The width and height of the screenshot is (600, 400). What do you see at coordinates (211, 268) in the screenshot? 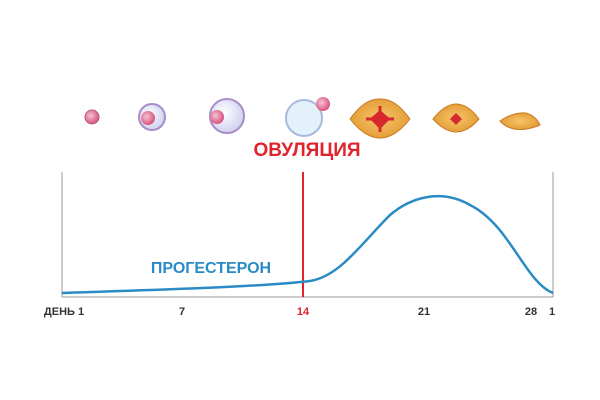
I see `curve-label: ПРОГЕСТЕРОН` at bounding box center [211, 268].